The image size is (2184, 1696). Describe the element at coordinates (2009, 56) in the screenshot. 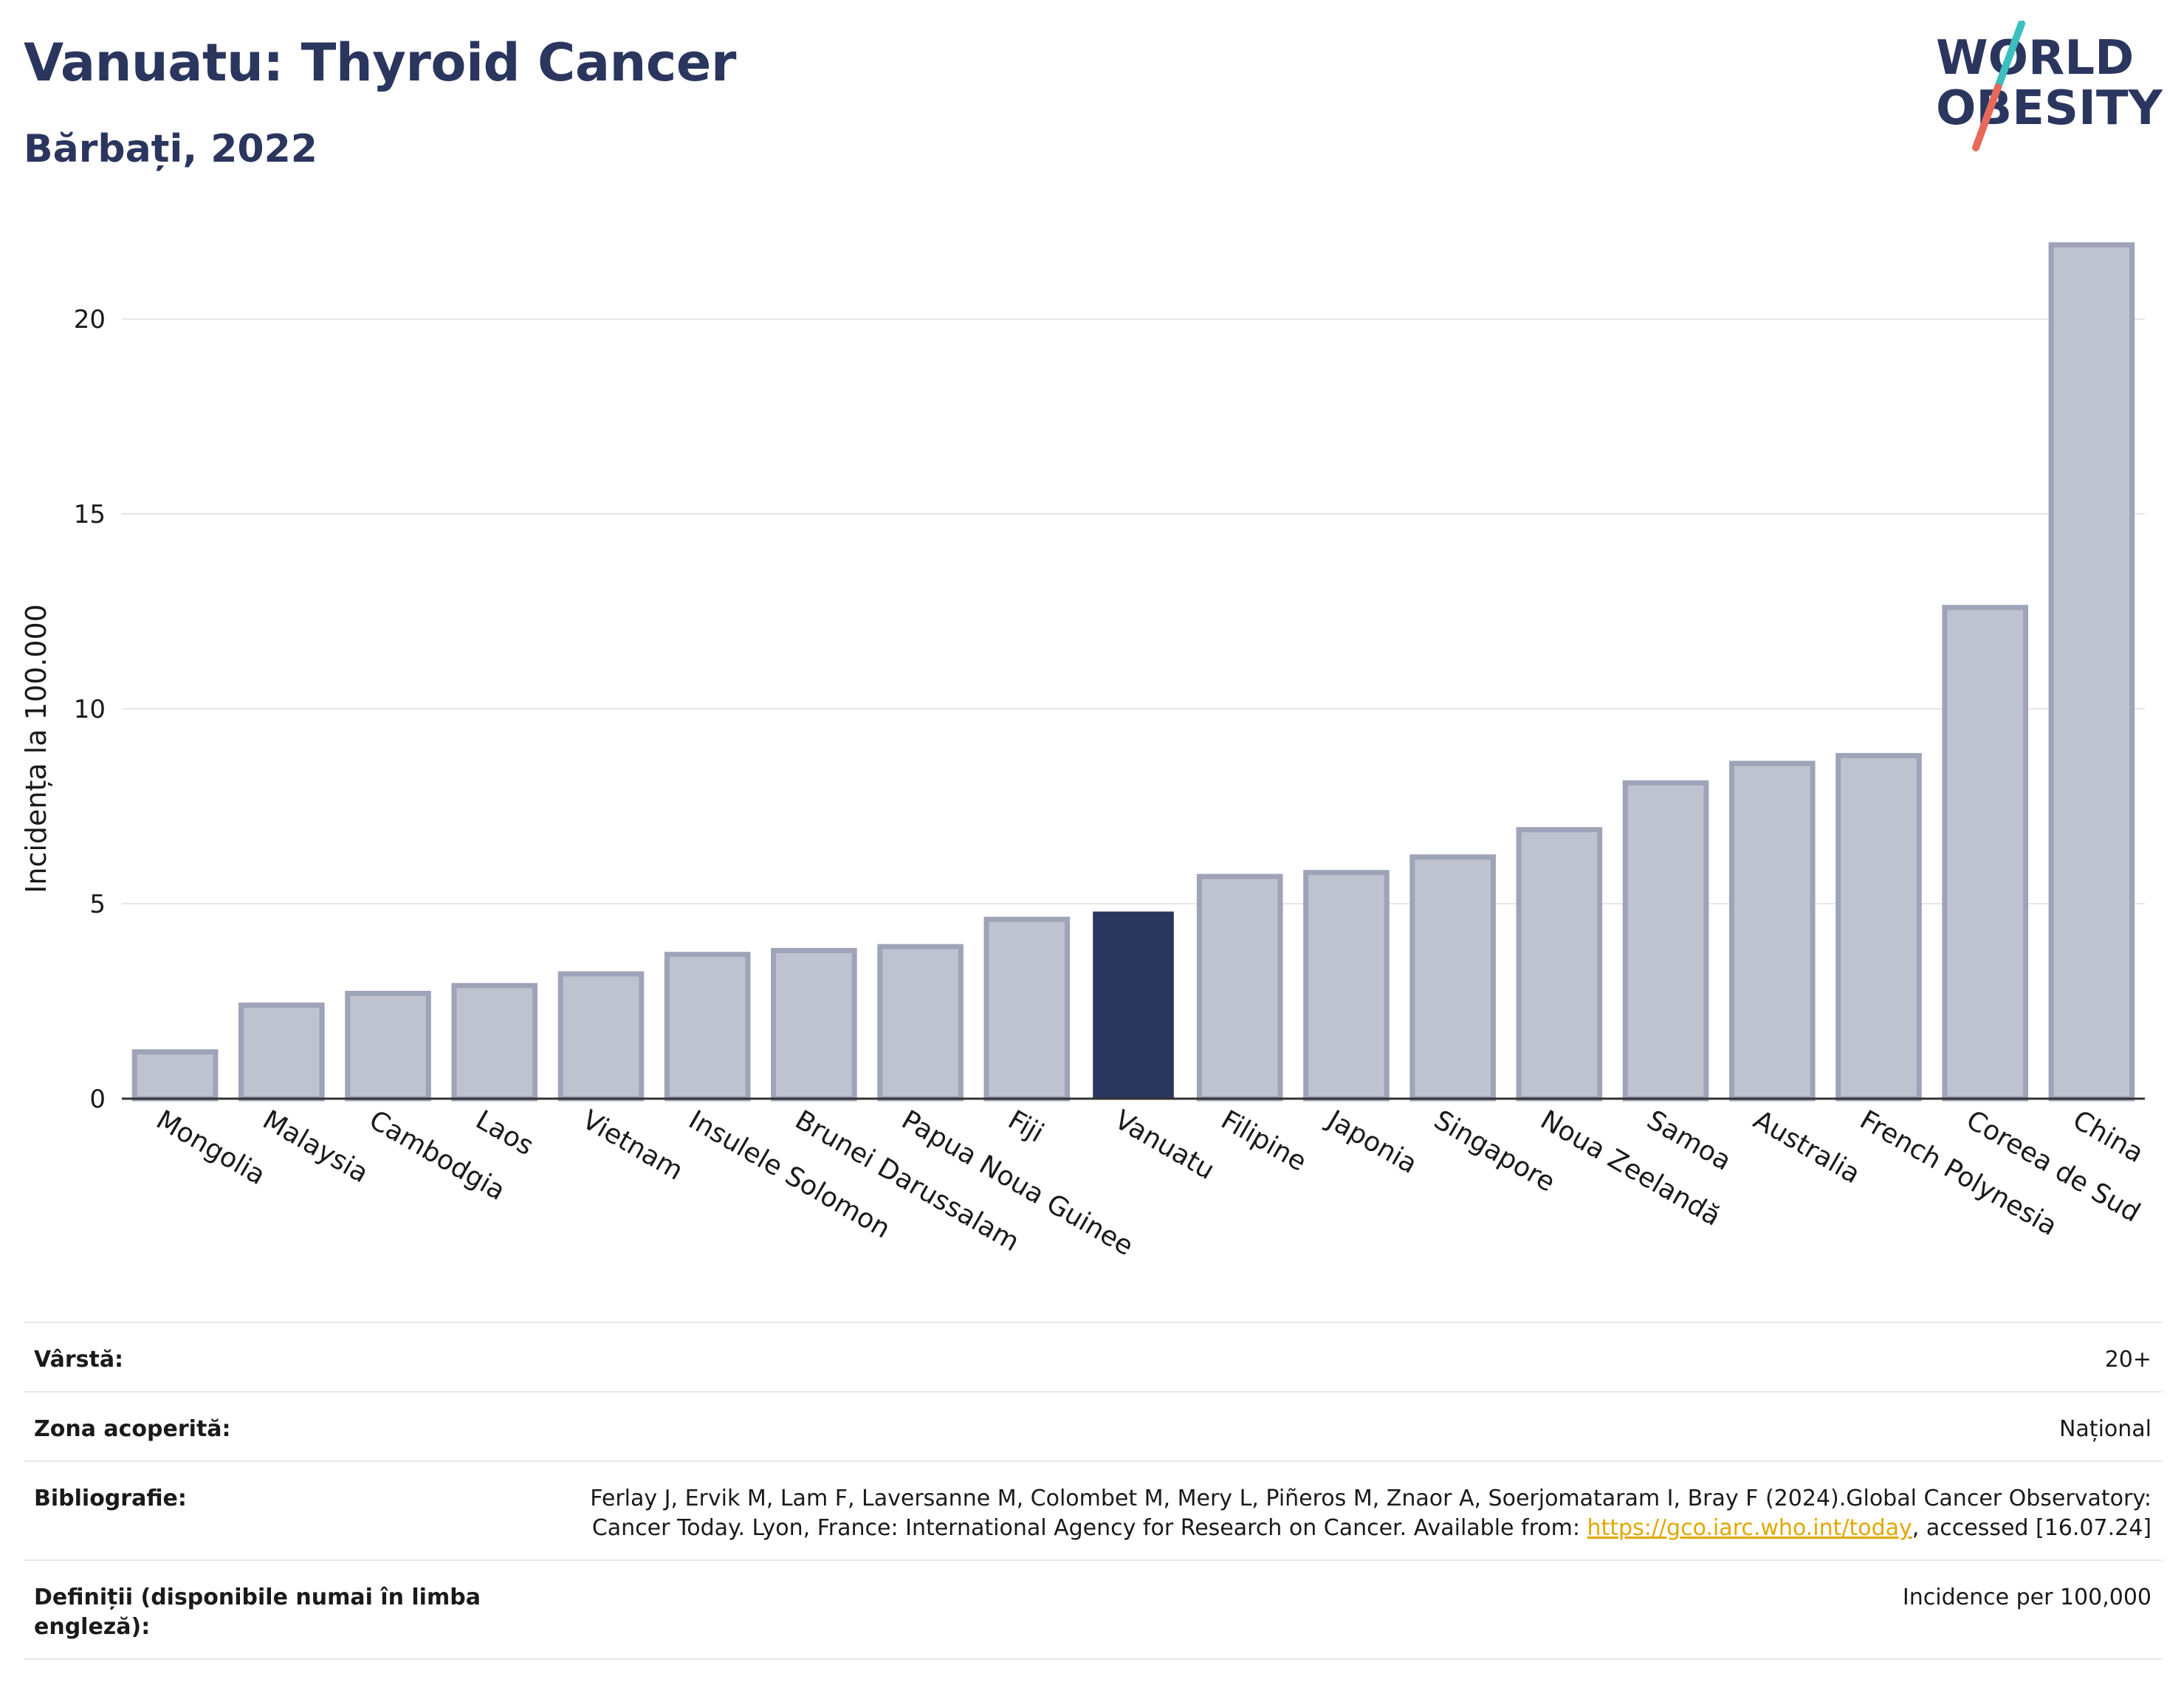

I see `logo-slash-teal` at that location.